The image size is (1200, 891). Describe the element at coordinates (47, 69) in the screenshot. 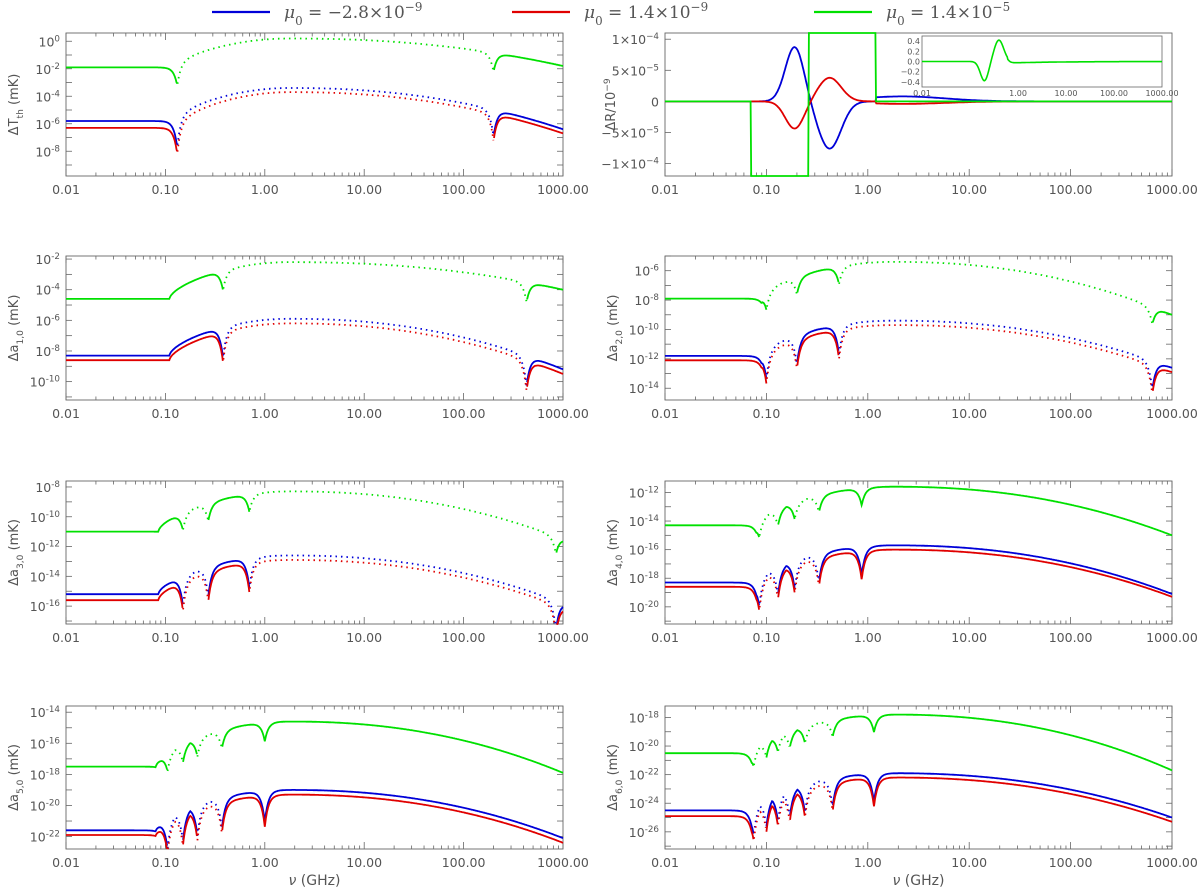

I see `y-tick-label: 10⁻²` at that location.